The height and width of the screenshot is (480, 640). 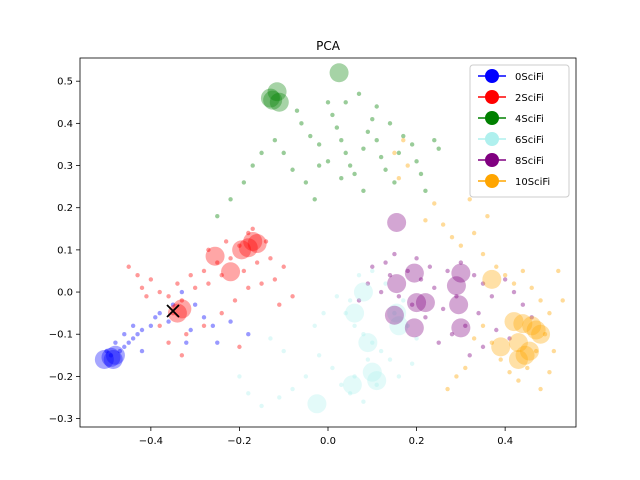 What do you see at coordinates (417, 441) in the screenshot?
I see `x-tick-label: 0.2` at bounding box center [417, 441].